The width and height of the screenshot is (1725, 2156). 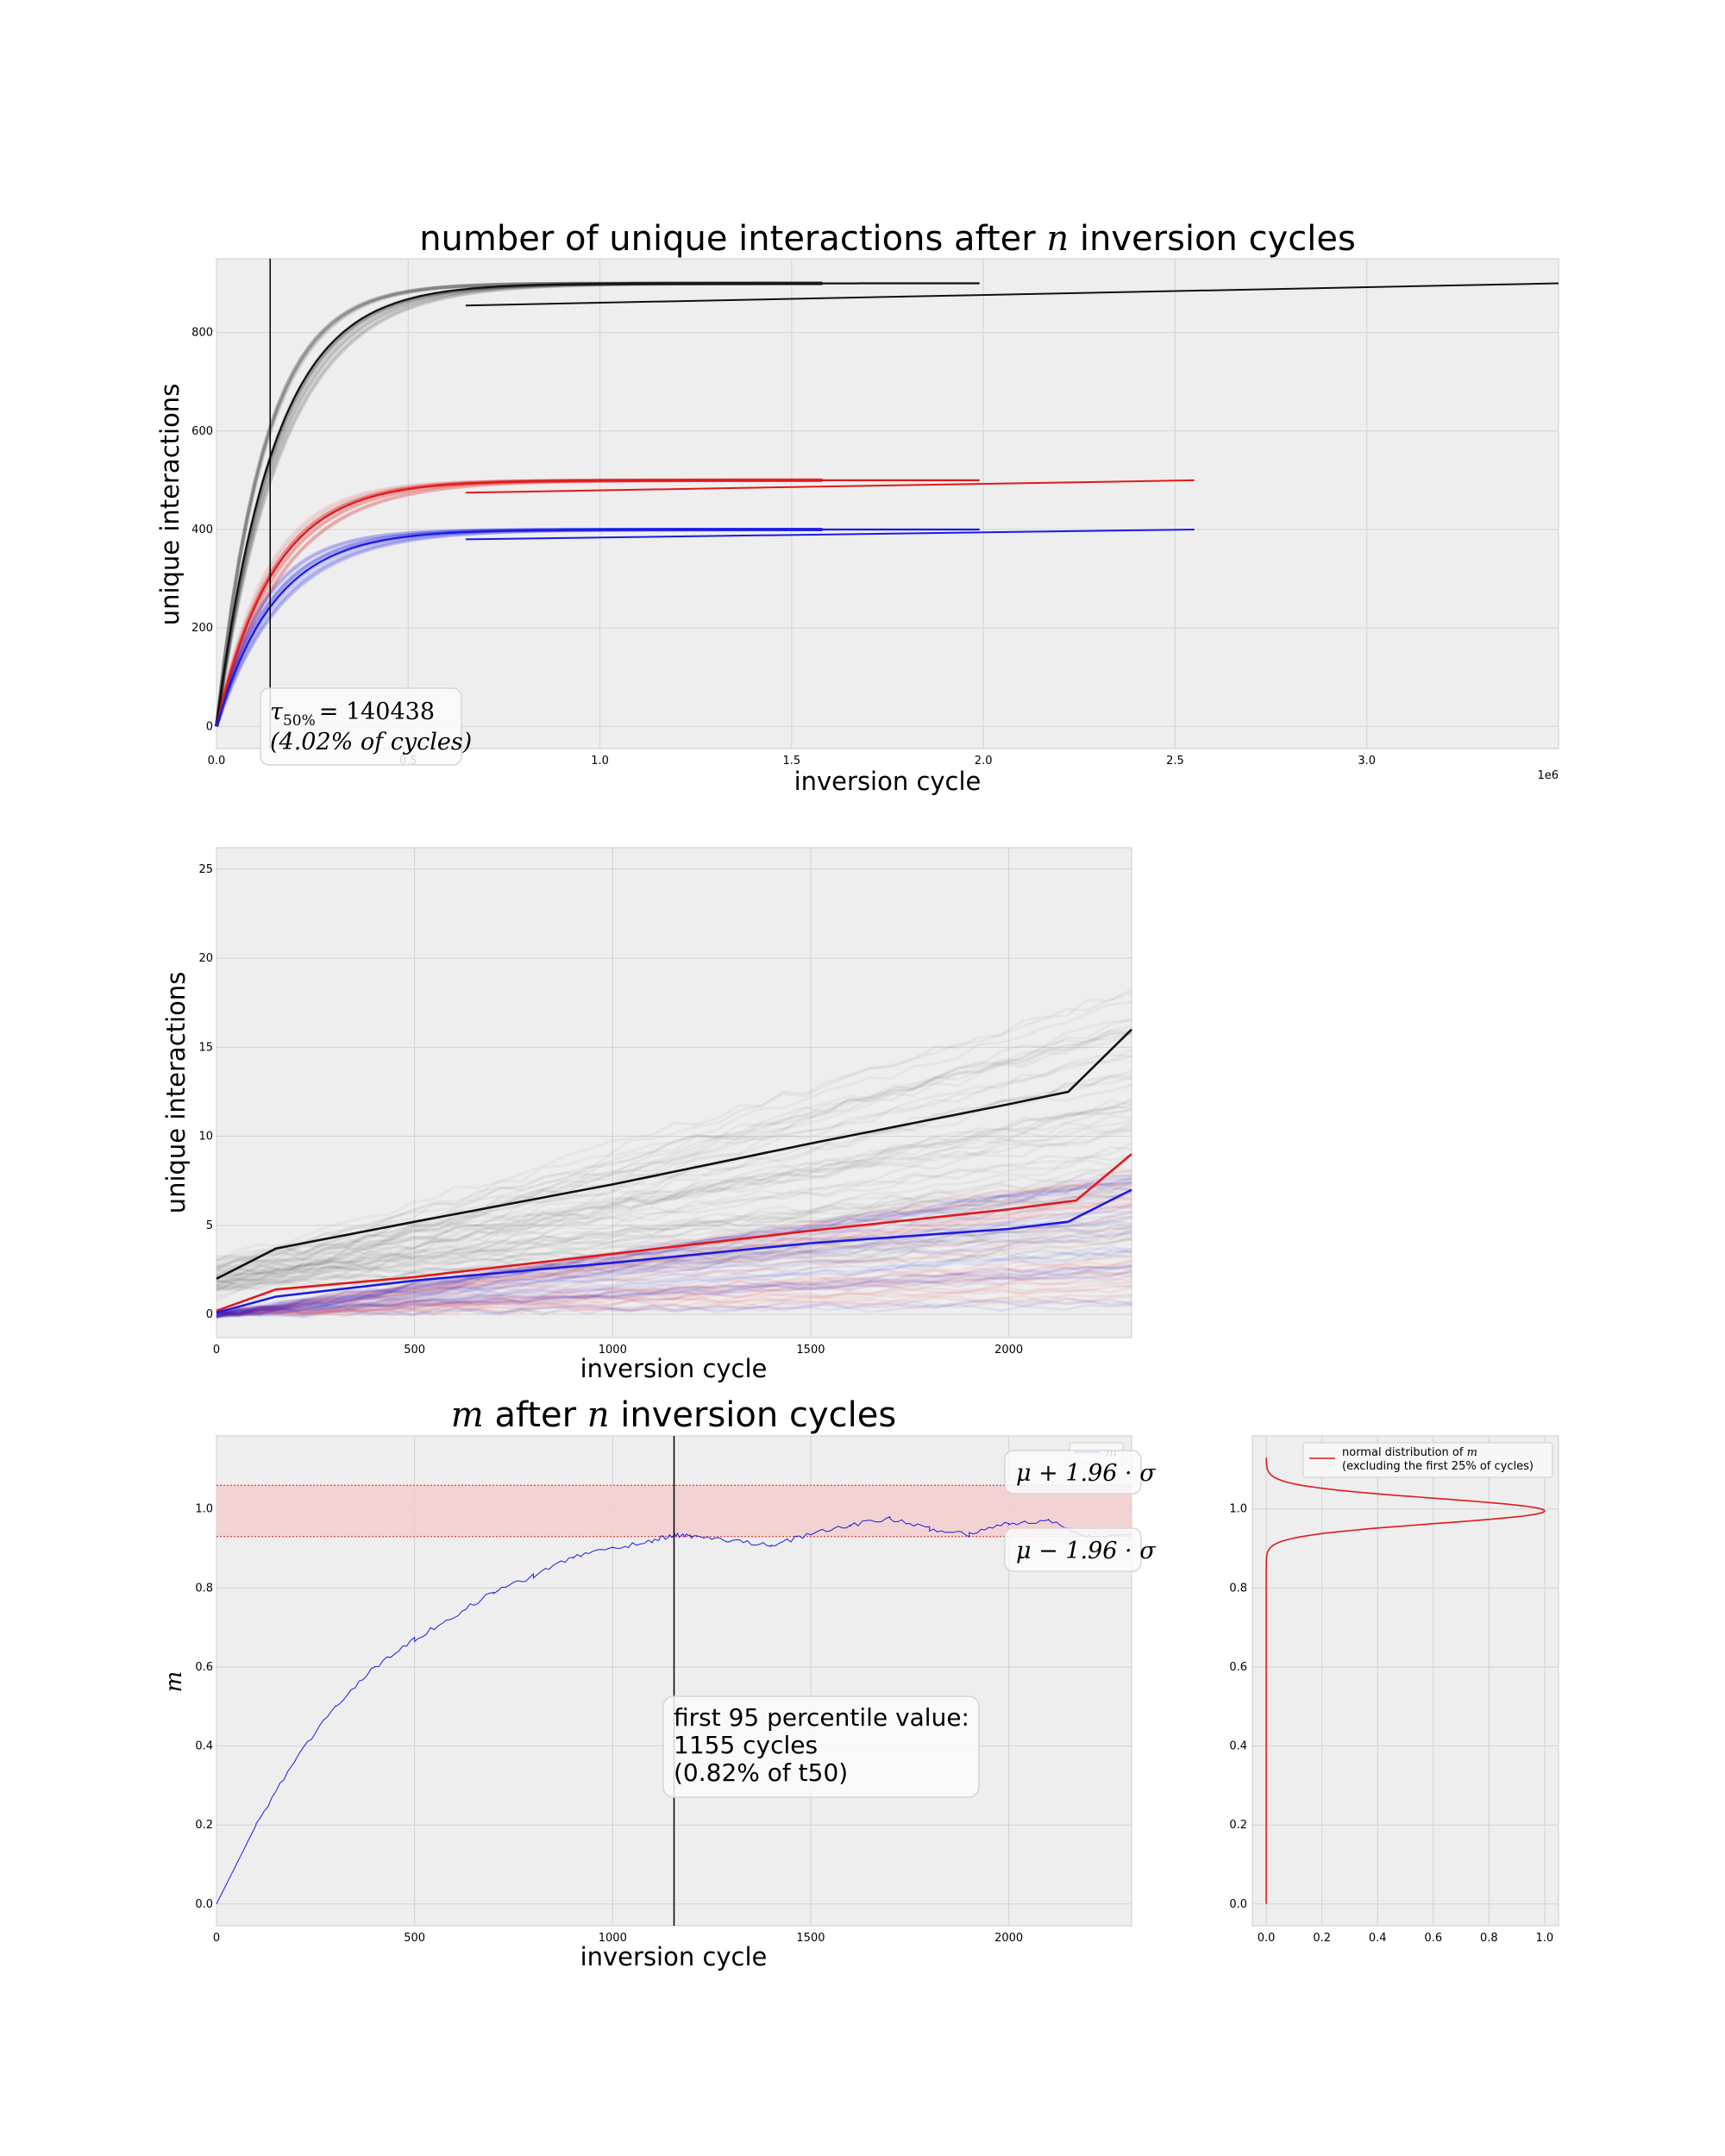 I want to click on x-tick-label: 0.4, so click(x=1378, y=1938).